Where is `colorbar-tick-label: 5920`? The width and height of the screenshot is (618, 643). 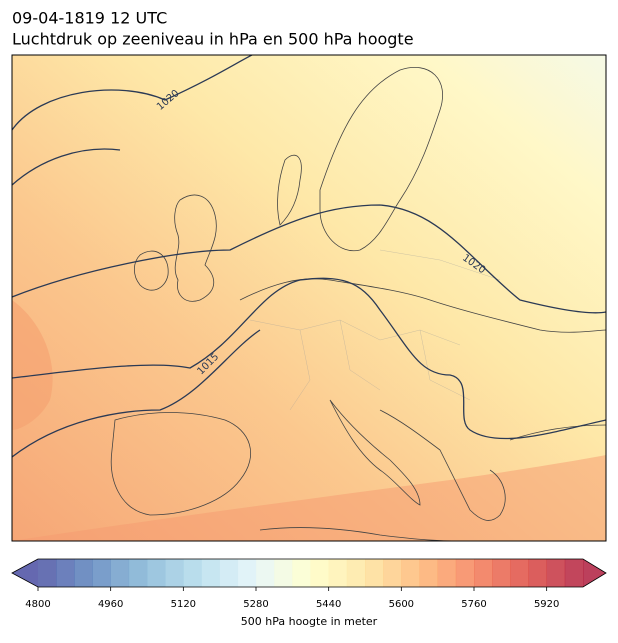 colorbar-tick-label: 5920 is located at coordinates (546, 604).